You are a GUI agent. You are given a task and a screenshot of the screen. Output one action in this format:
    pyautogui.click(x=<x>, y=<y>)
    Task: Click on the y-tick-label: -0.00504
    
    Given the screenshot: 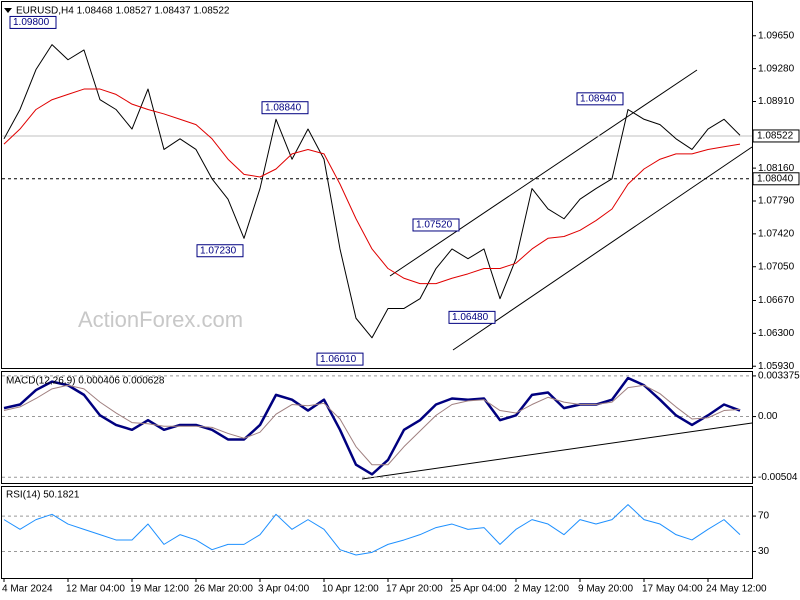 What is the action you would take?
    pyautogui.click(x=778, y=477)
    